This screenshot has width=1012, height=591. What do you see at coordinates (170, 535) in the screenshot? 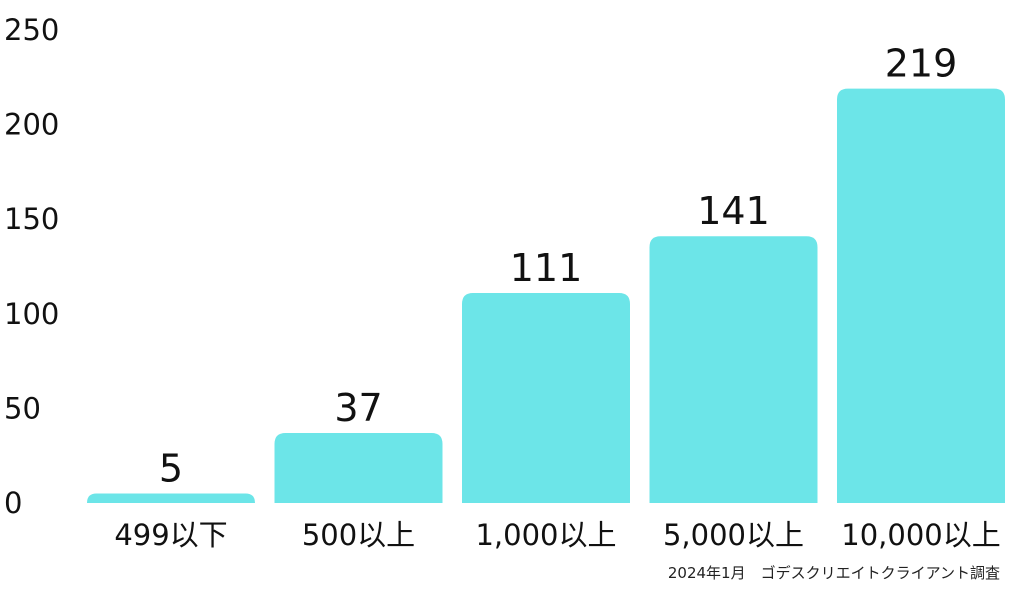
I see `x-tick-label: 499以下` at bounding box center [170, 535].